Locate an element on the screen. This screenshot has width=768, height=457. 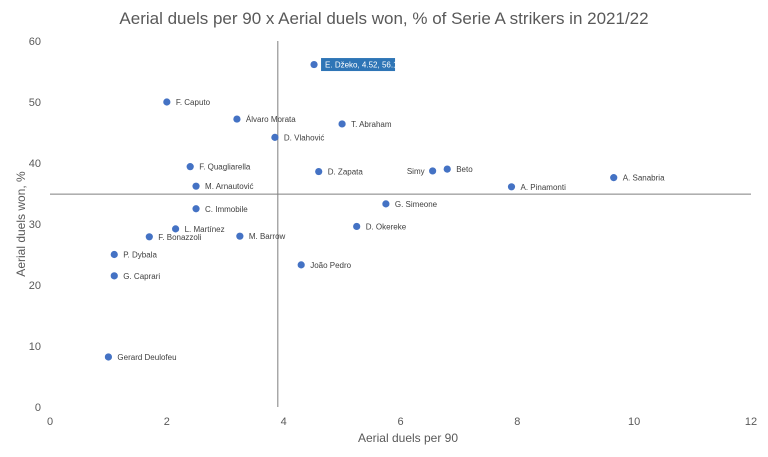
data-point-label: M. Barrow is located at coordinates (267, 236).